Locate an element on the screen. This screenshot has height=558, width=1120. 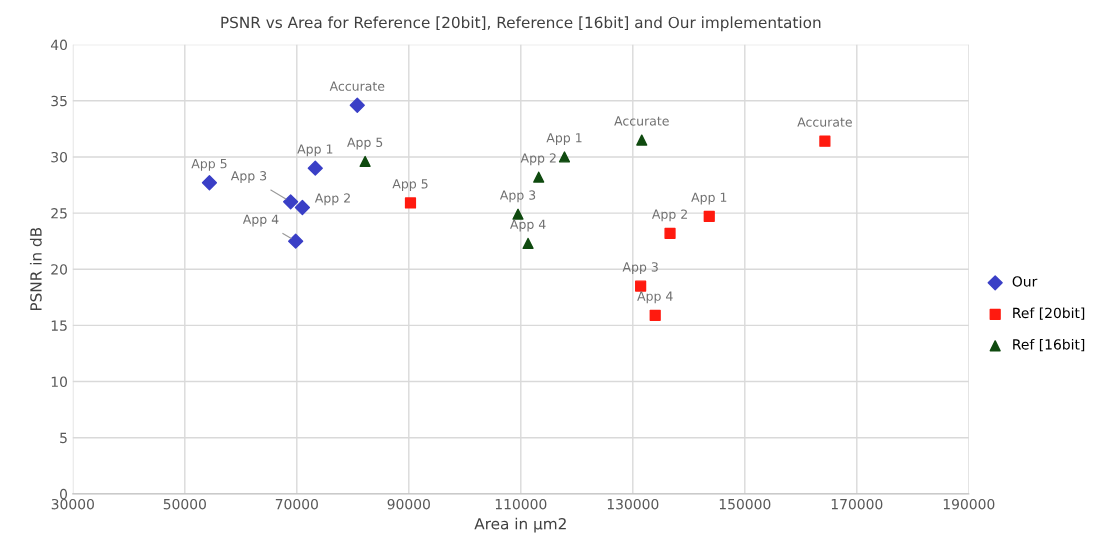
x-axis-title: Area in µm2 is located at coordinates (520, 525).